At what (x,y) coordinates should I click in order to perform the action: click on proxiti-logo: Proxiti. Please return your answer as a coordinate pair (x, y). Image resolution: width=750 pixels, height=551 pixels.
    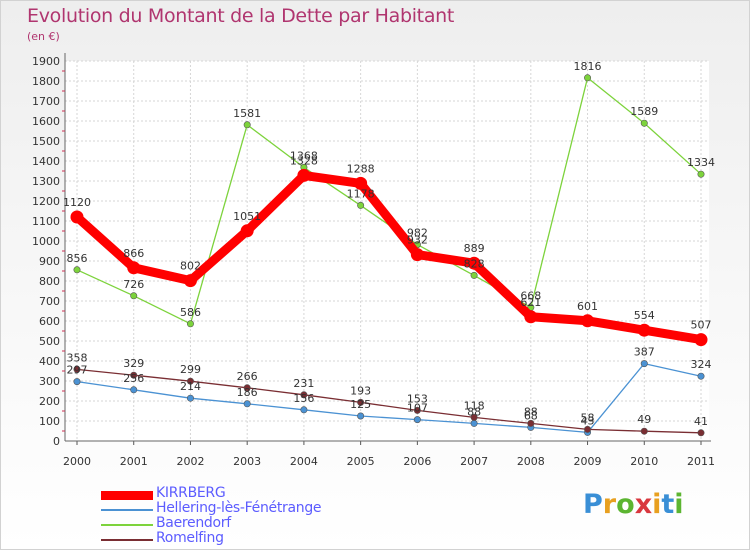
    Looking at the image, I should click on (633, 504).